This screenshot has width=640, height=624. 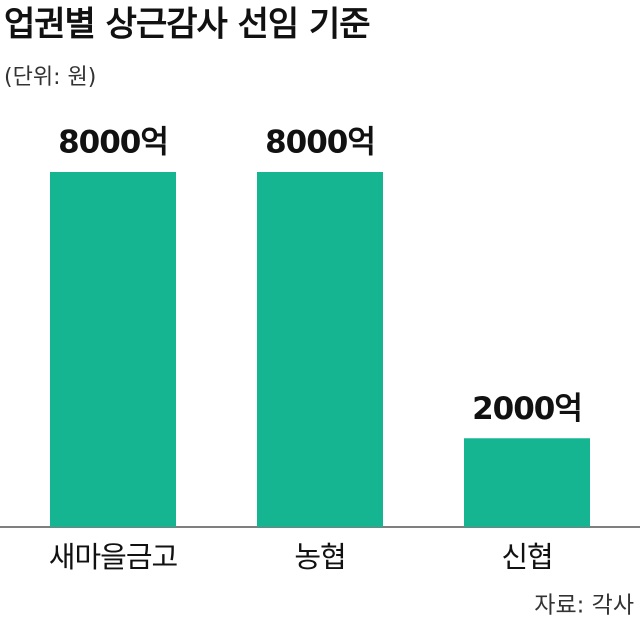 I want to click on x-tick-label: 농협, so click(x=319, y=557).